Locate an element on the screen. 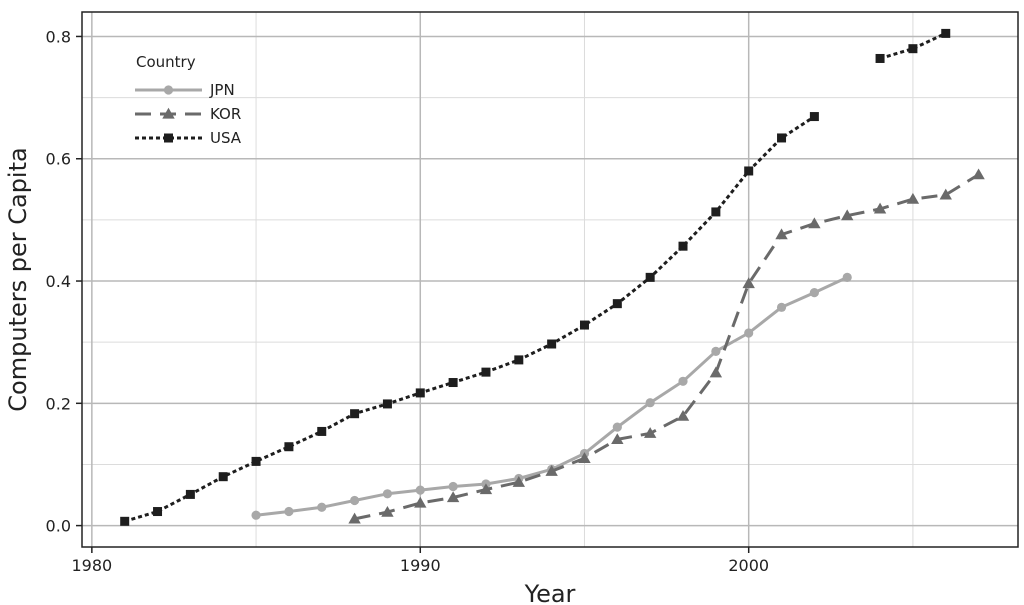 Image resolution: width=1024 pixels, height=605 pixels. y-axis-title: Computers per Capita is located at coordinates (18, 279).